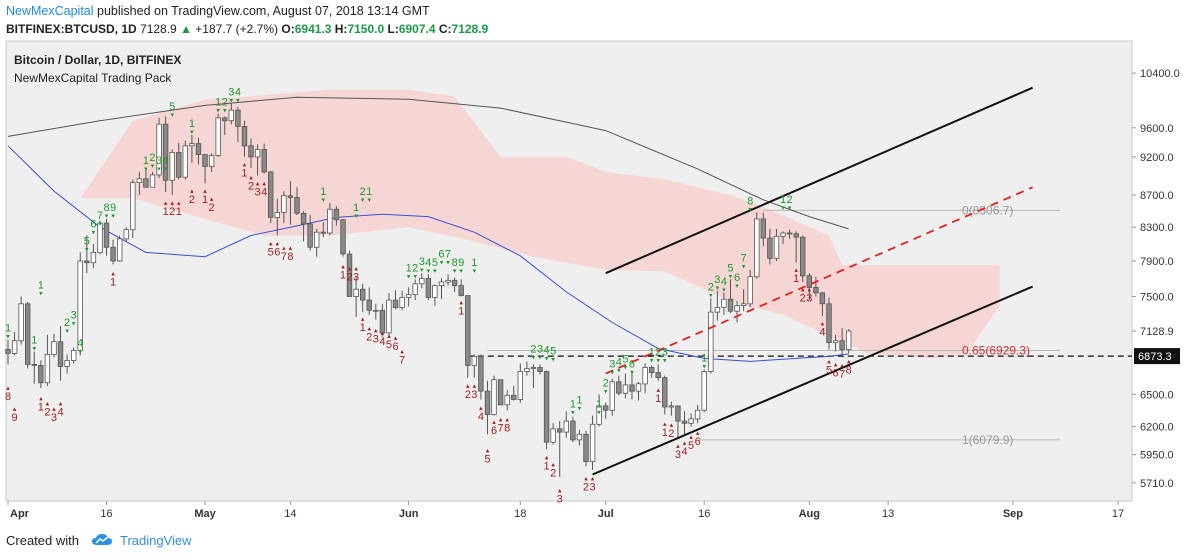 This screenshot has width=1191, height=560. What do you see at coordinates (50, 11) in the screenshot?
I see `author-link: NewMexCapital` at bounding box center [50, 11].